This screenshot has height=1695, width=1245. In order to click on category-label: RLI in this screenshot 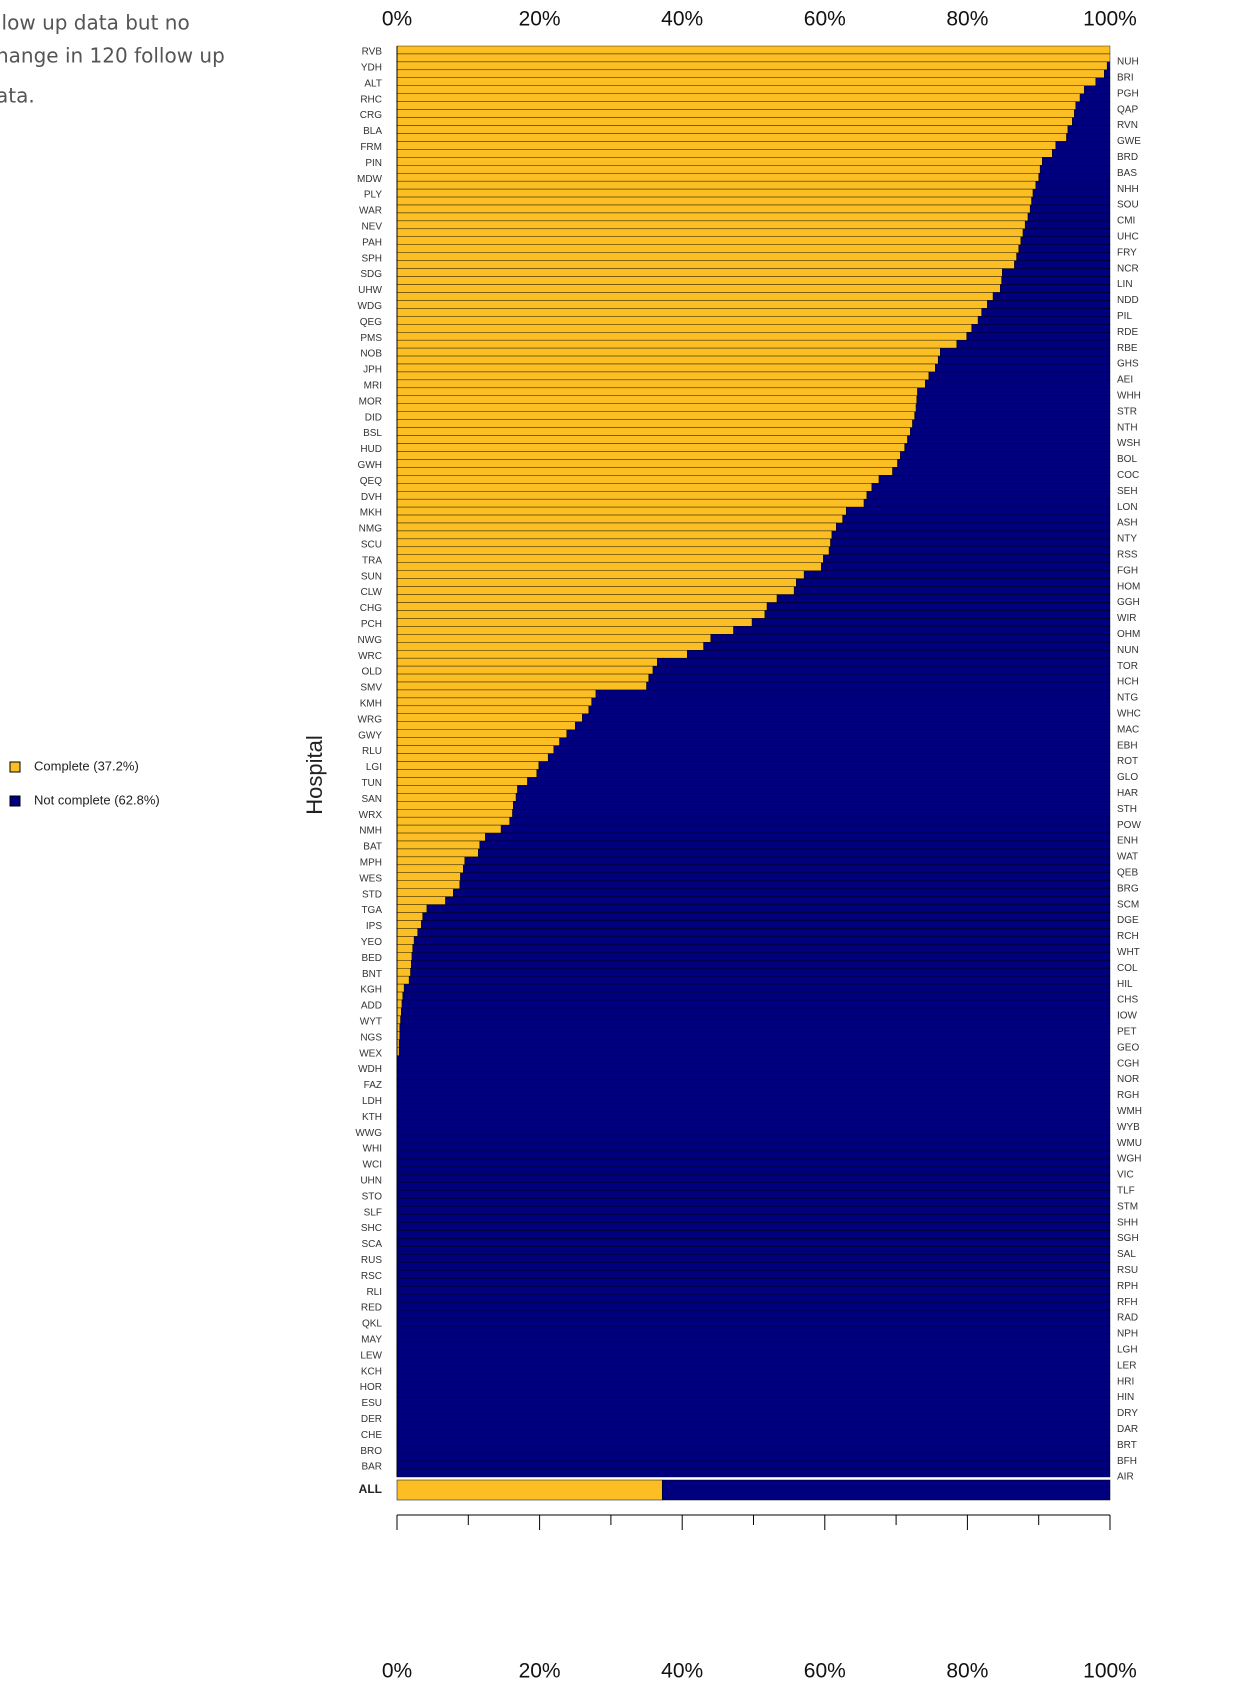, I will do `click(374, 1292)`.